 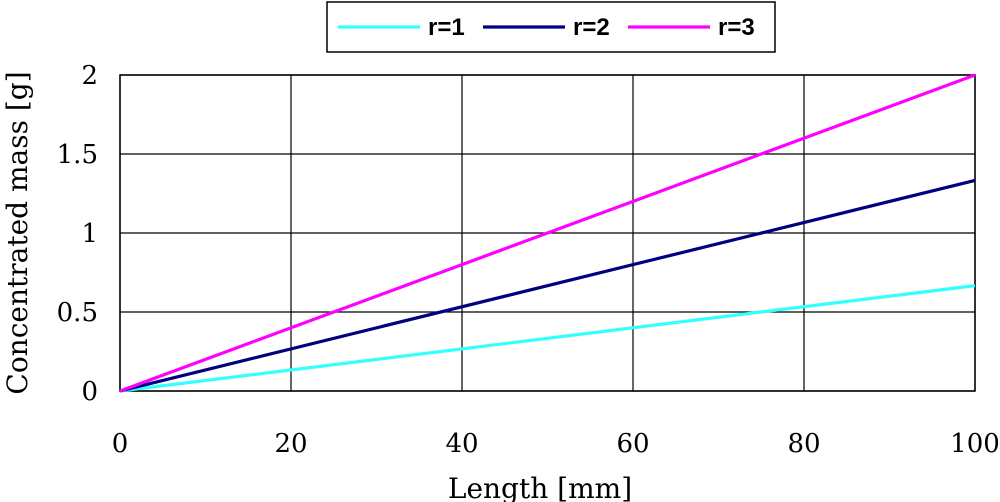 What do you see at coordinates (77, 155) in the screenshot?
I see `y-tick-label: 1.5` at bounding box center [77, 155].